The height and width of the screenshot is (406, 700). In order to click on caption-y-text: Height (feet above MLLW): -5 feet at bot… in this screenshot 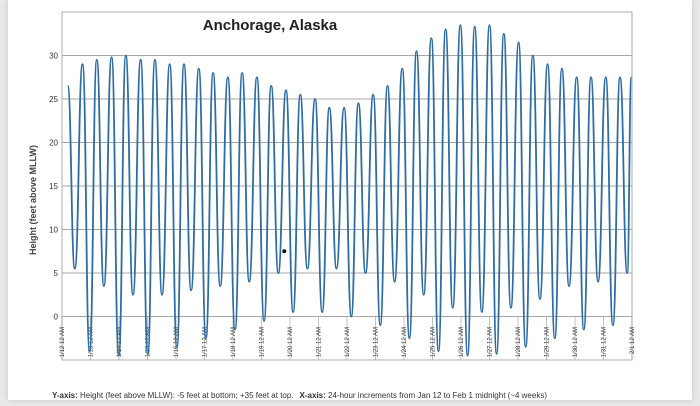, I will do `click(186, 395)`.